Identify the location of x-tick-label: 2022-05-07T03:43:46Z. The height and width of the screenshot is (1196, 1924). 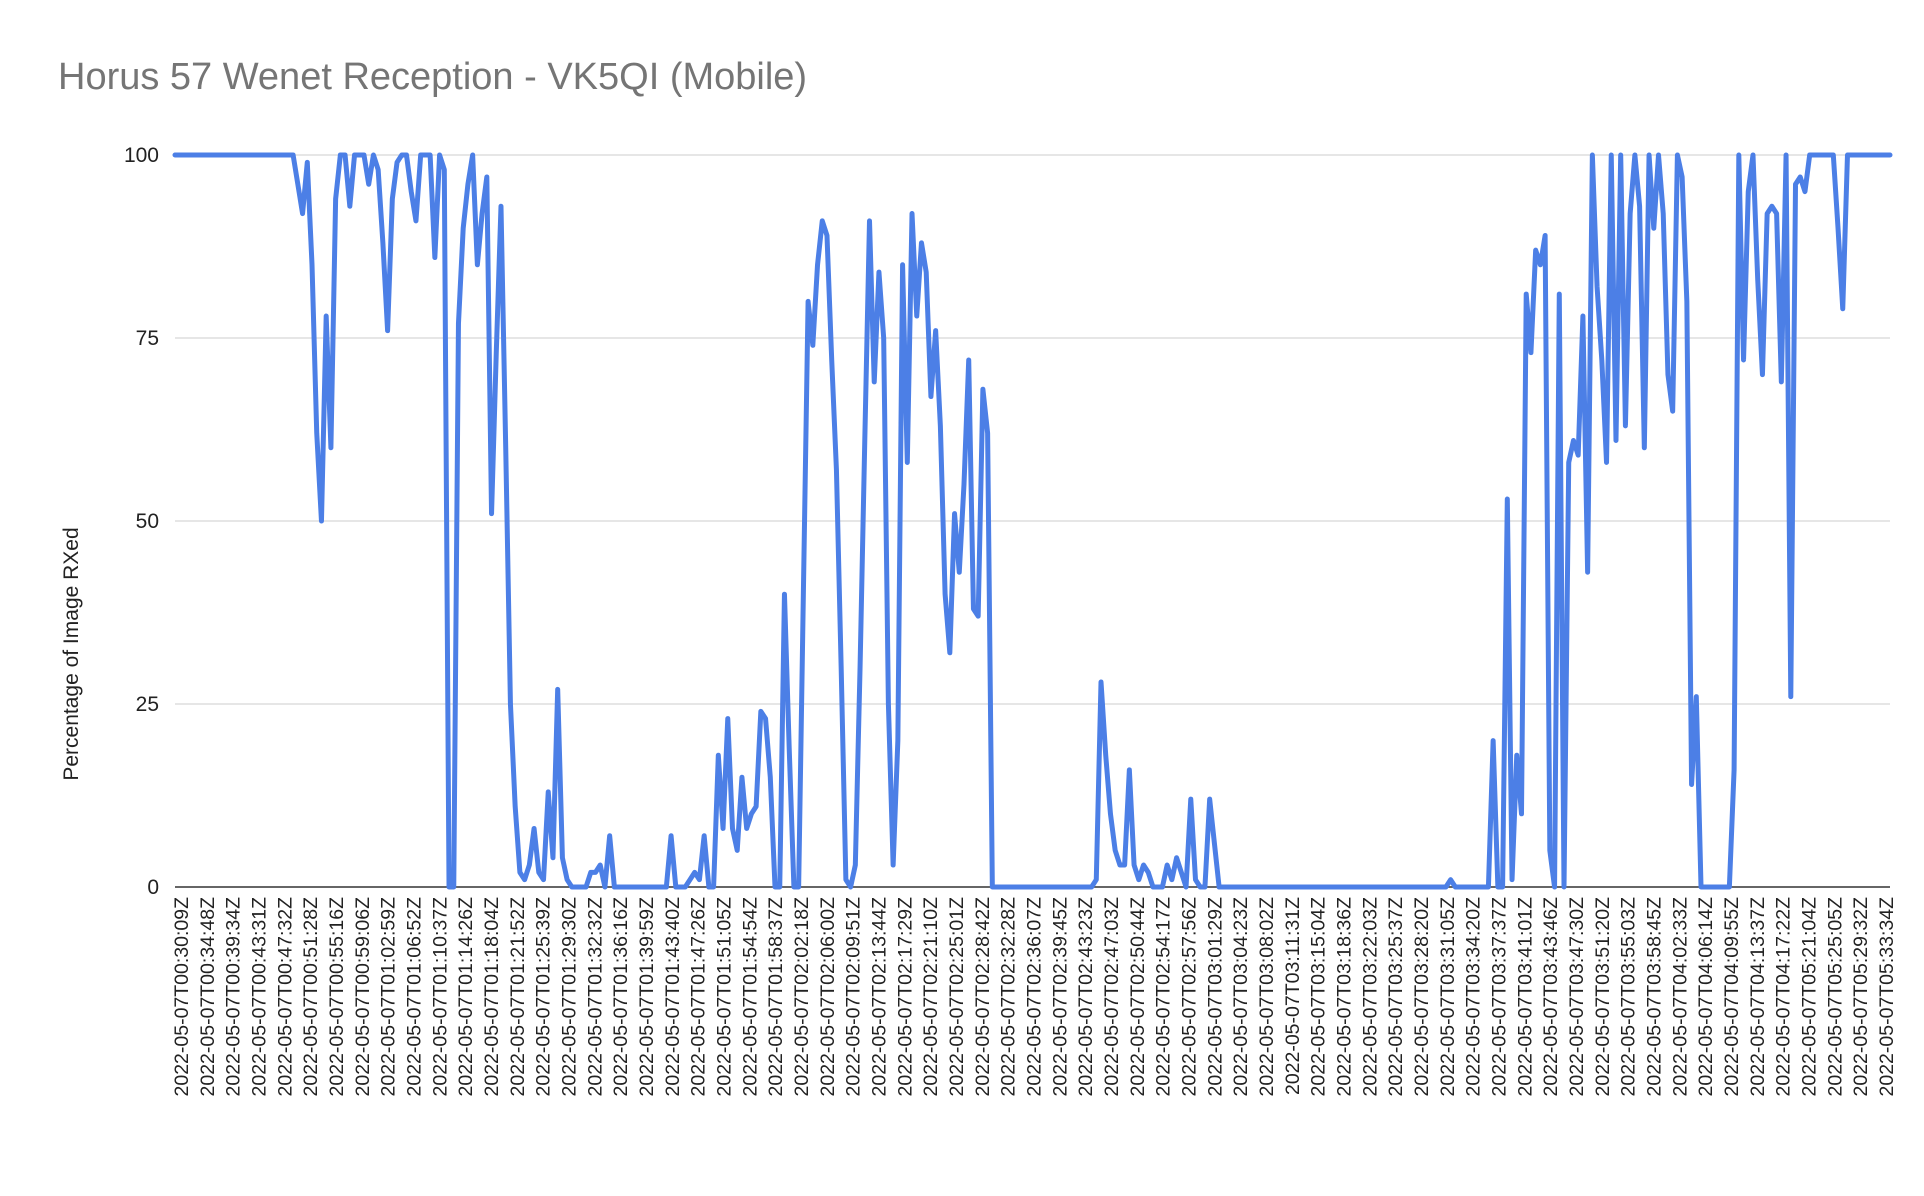
(1551, 997).